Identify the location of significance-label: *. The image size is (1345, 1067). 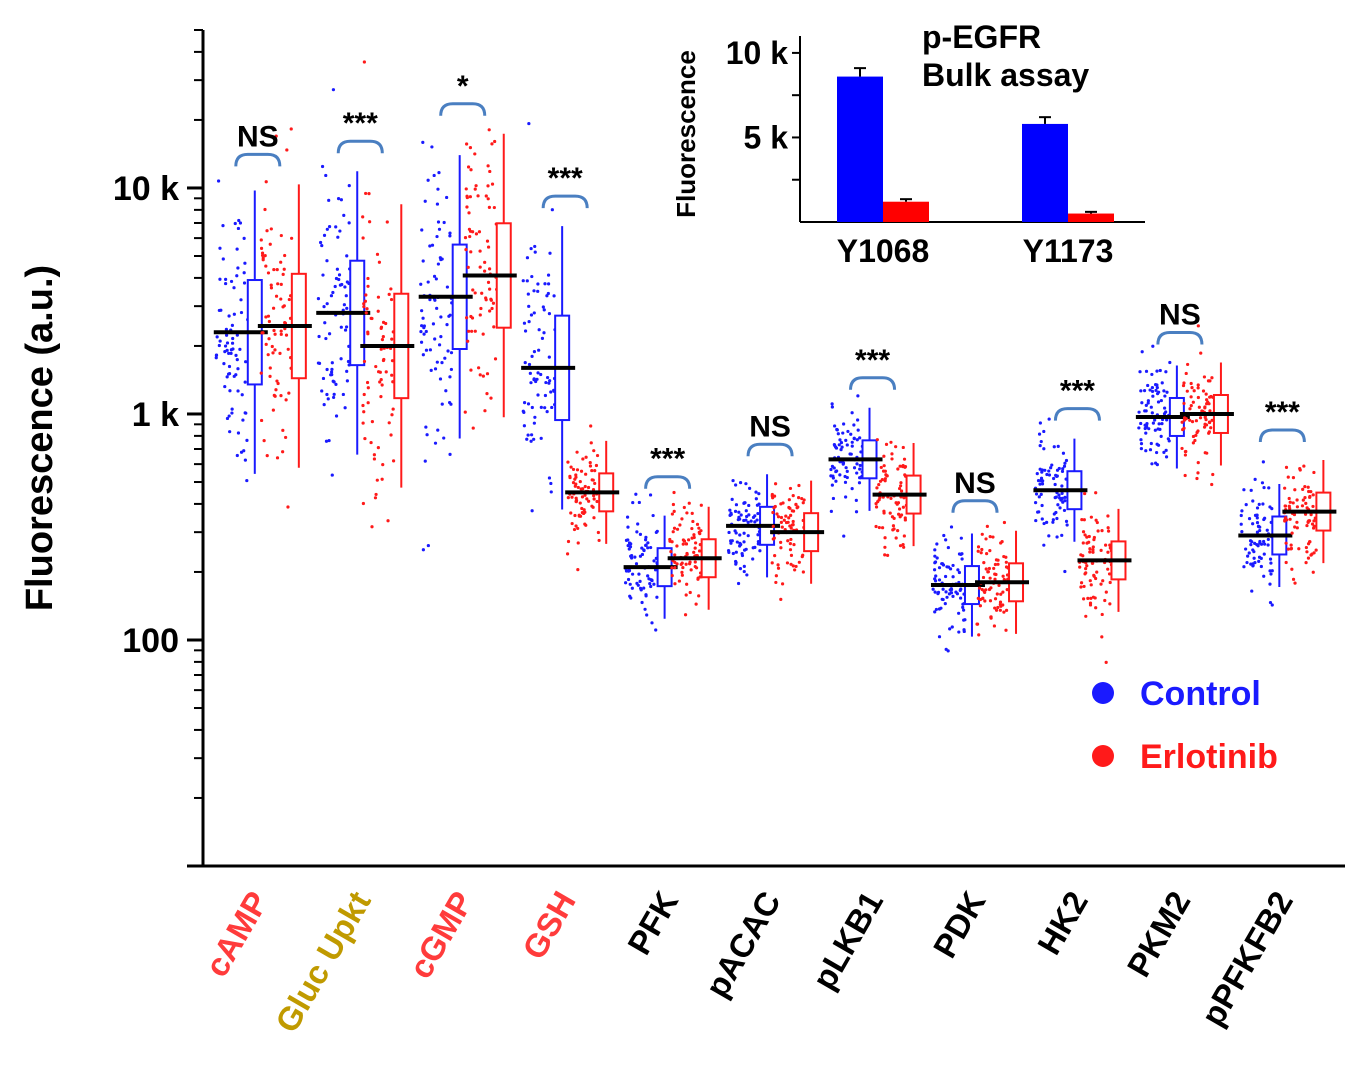
(463, 86).